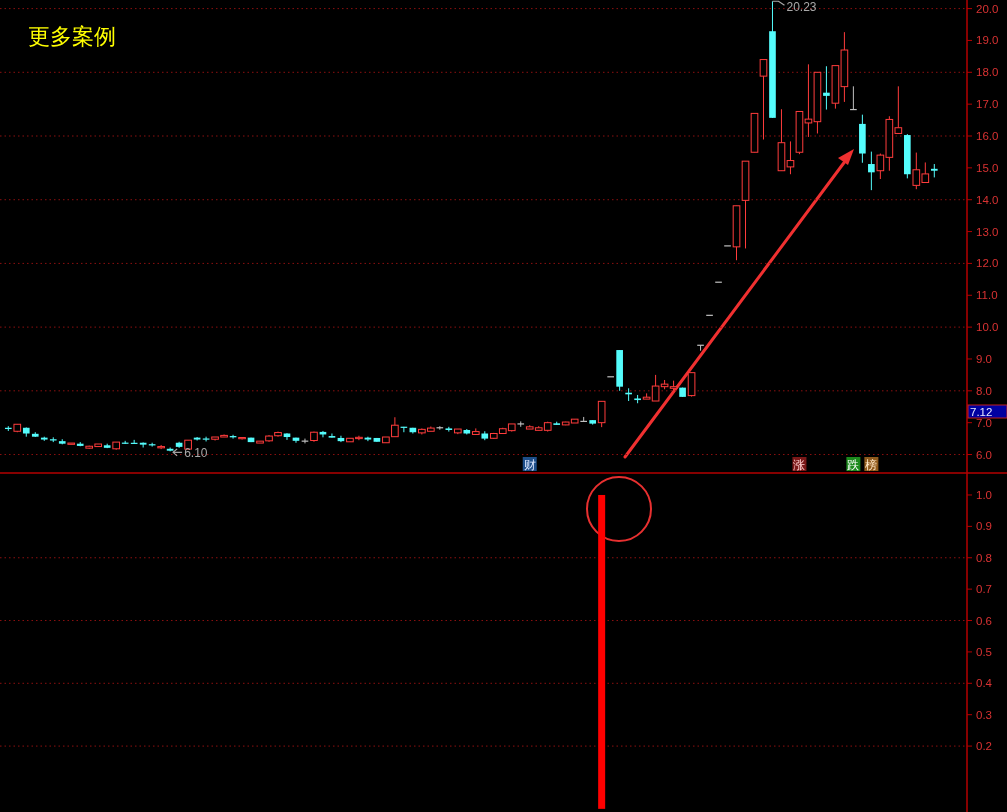  Describe the element at coordinates (984, 494) in the screenshot. I see `y-tick-label: 1.0` at that location.